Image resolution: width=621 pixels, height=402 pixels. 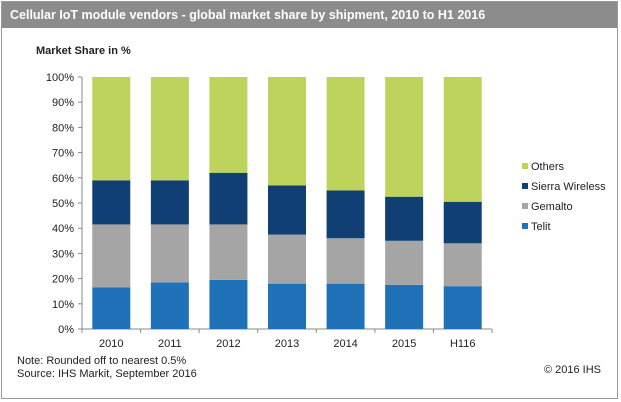 What do you see at coordinates (63, 280) in the screenshot?
I see `y-tick-label: 20%` at bounding box center [63, 280].